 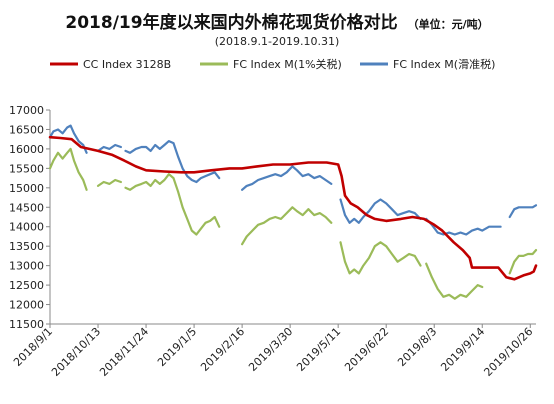 What do you see at coordinates (26, 227) in the screenshot?
I see `y-tick-label: 14000` at bounding box center [26, 227].